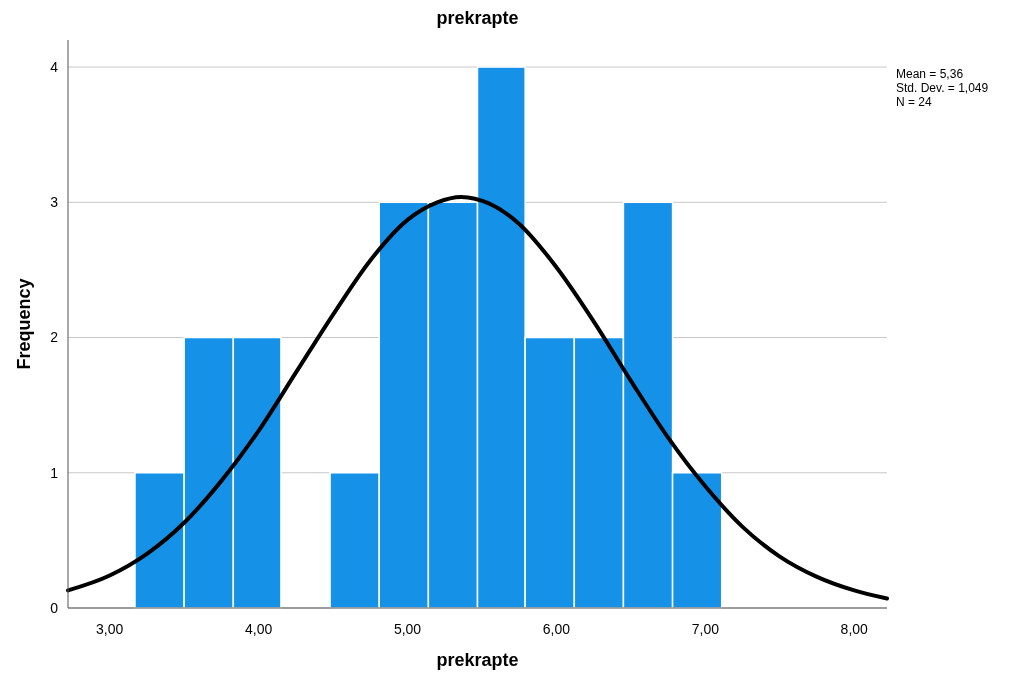 The image size is (1019, 684). I want to click on y-axis-title: Frequency, so click(24, 324).